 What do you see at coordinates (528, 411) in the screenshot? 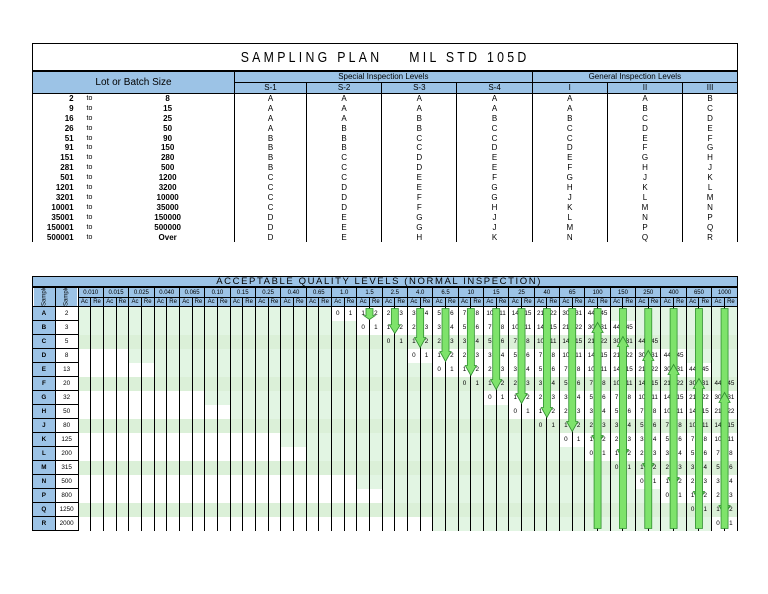
I see `re-cell: 1` at bounding box center [528, 411].